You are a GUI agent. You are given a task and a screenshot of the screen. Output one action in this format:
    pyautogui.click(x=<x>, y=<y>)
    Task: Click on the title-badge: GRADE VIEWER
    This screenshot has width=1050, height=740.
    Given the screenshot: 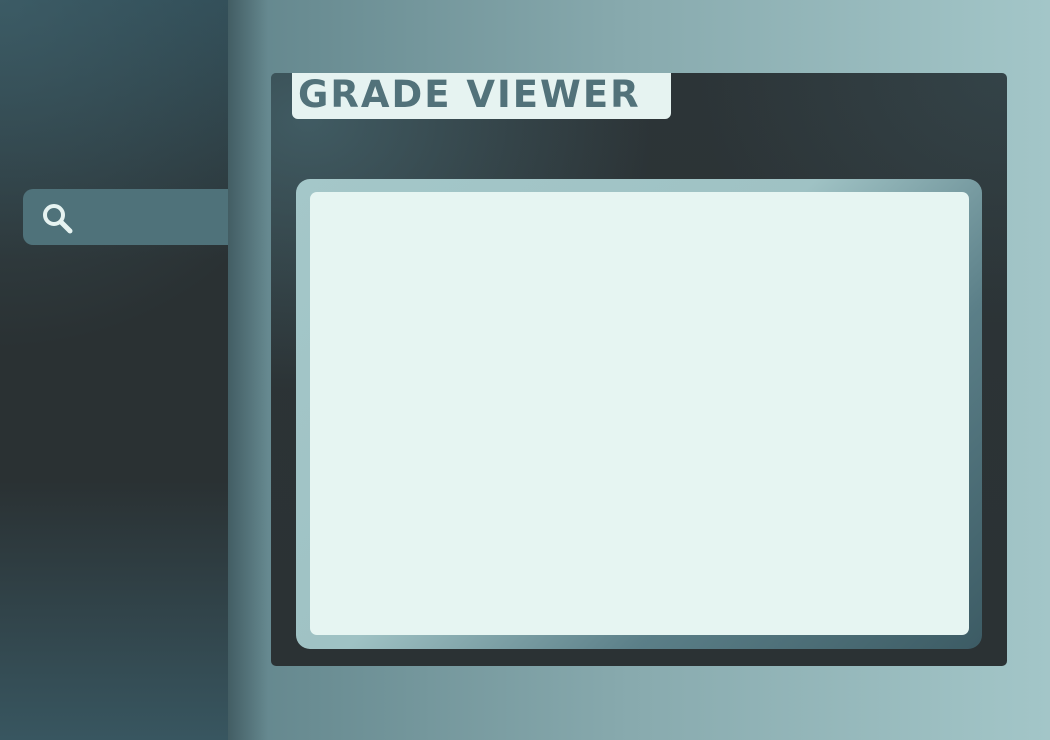 What is the action you would take?
    pyautogui.click(x=481, y=96)
    